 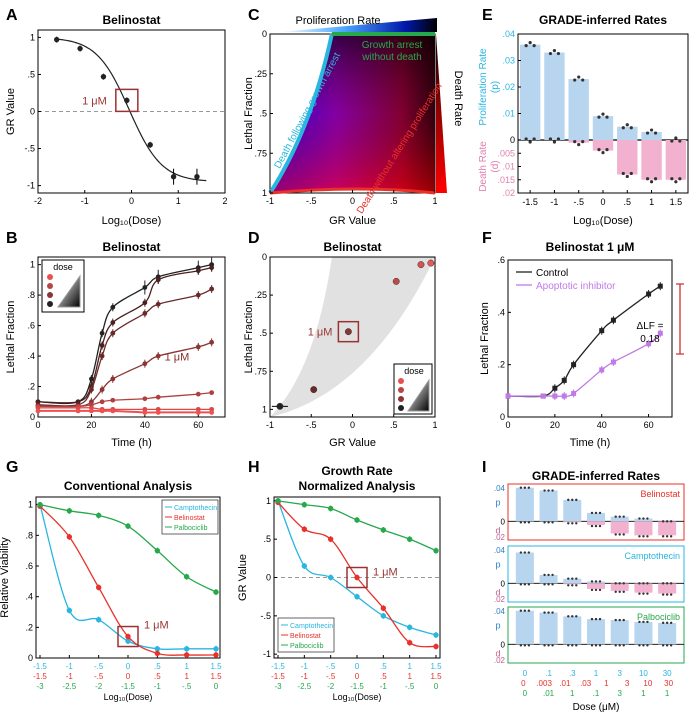 I want to click on group-frame, so click(x=596, y=574).